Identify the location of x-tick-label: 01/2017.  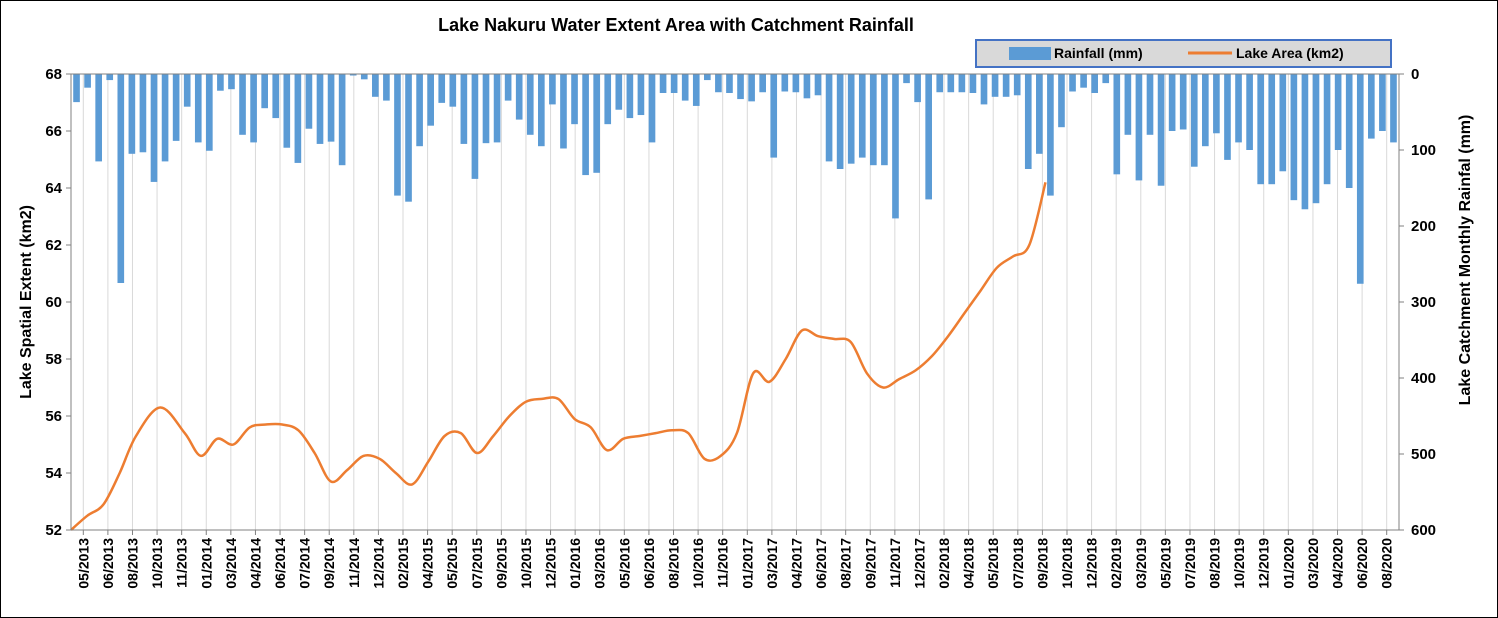
(747, 563).